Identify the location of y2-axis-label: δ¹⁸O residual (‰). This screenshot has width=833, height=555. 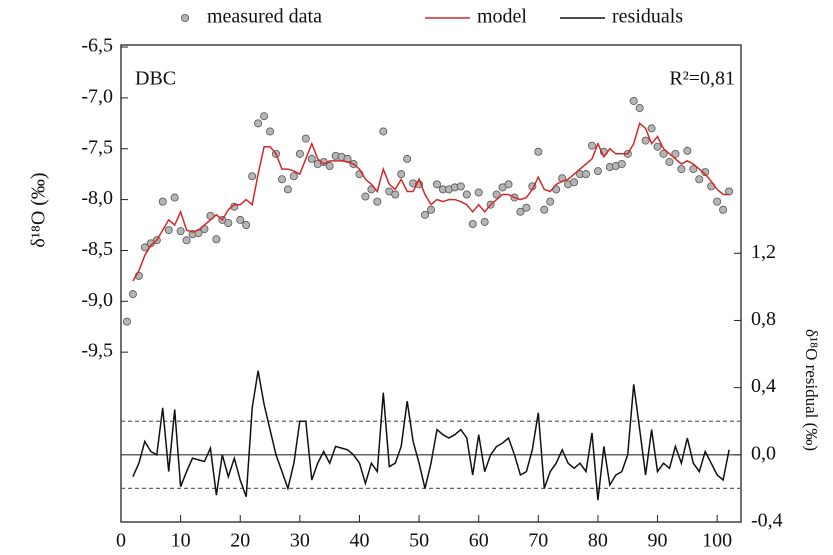
(811, 390).